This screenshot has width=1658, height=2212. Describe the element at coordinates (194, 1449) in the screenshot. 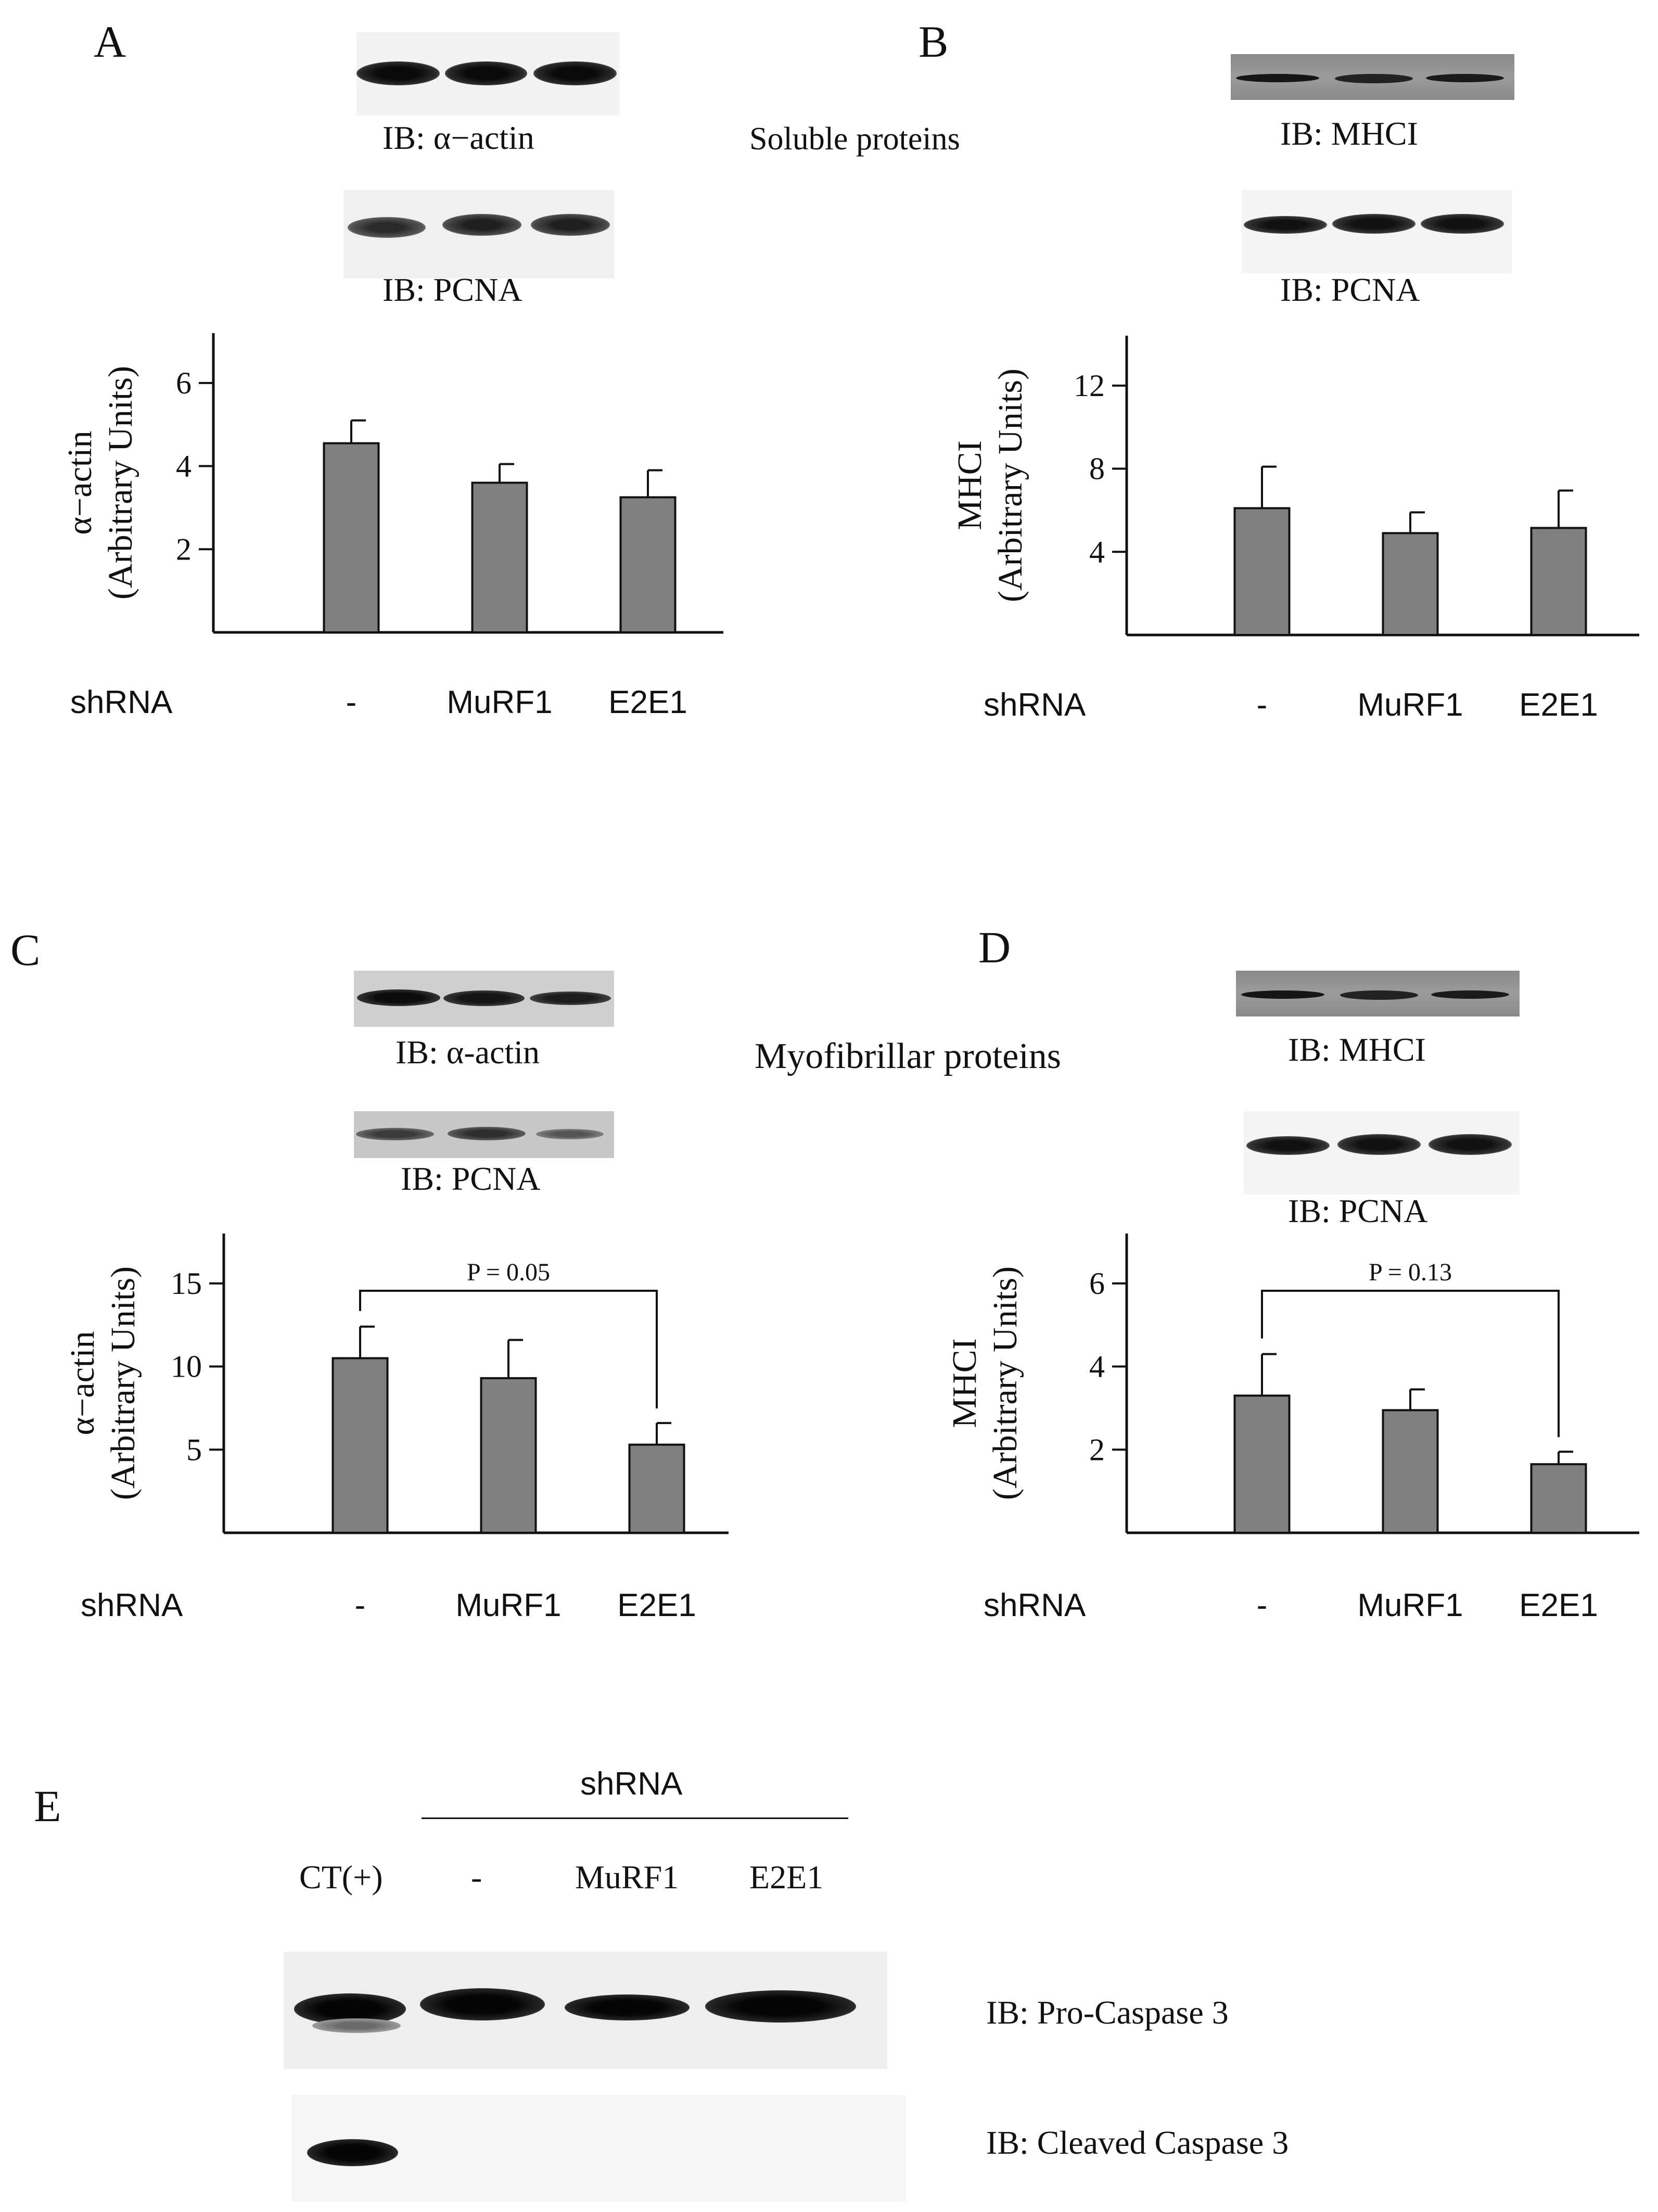

I see `y-tick-label-c: 5` at that location.